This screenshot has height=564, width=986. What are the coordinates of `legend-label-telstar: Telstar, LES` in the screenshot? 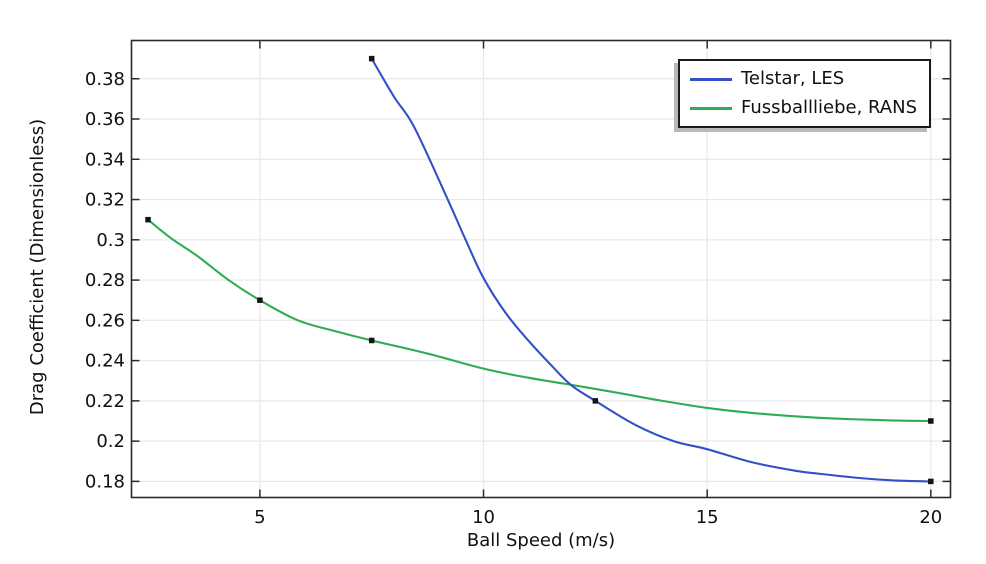 It's located at (793, 78).